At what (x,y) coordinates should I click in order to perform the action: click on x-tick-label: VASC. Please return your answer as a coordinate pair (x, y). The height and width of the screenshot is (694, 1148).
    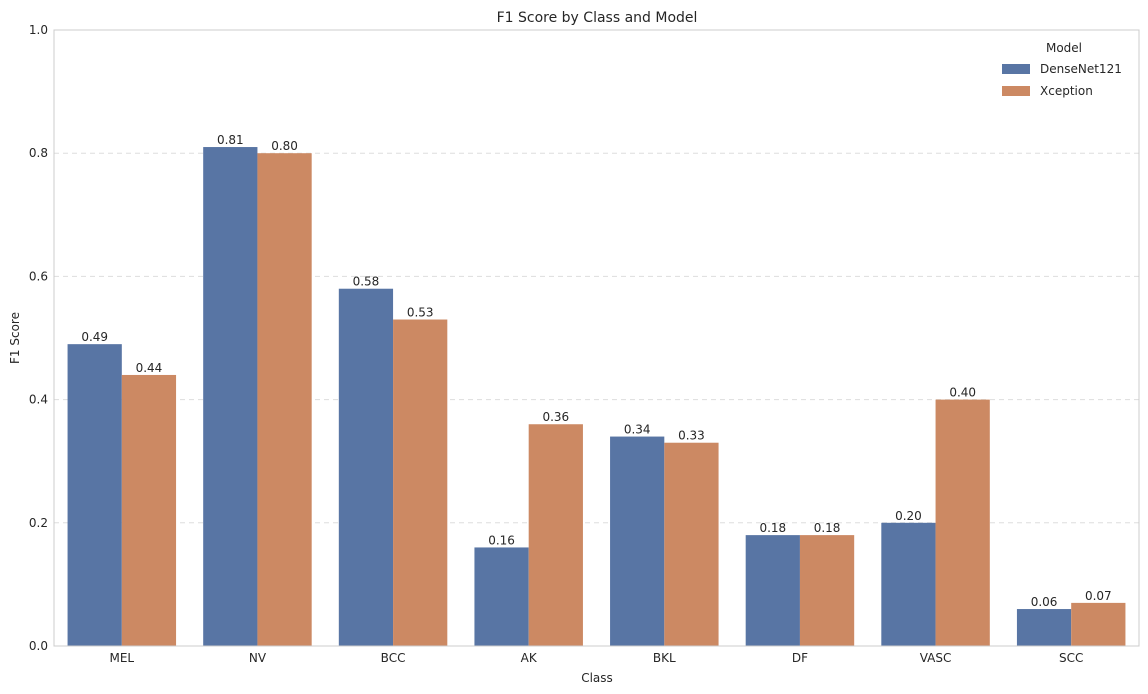
    Looking at the image, I should click on (936, 658).